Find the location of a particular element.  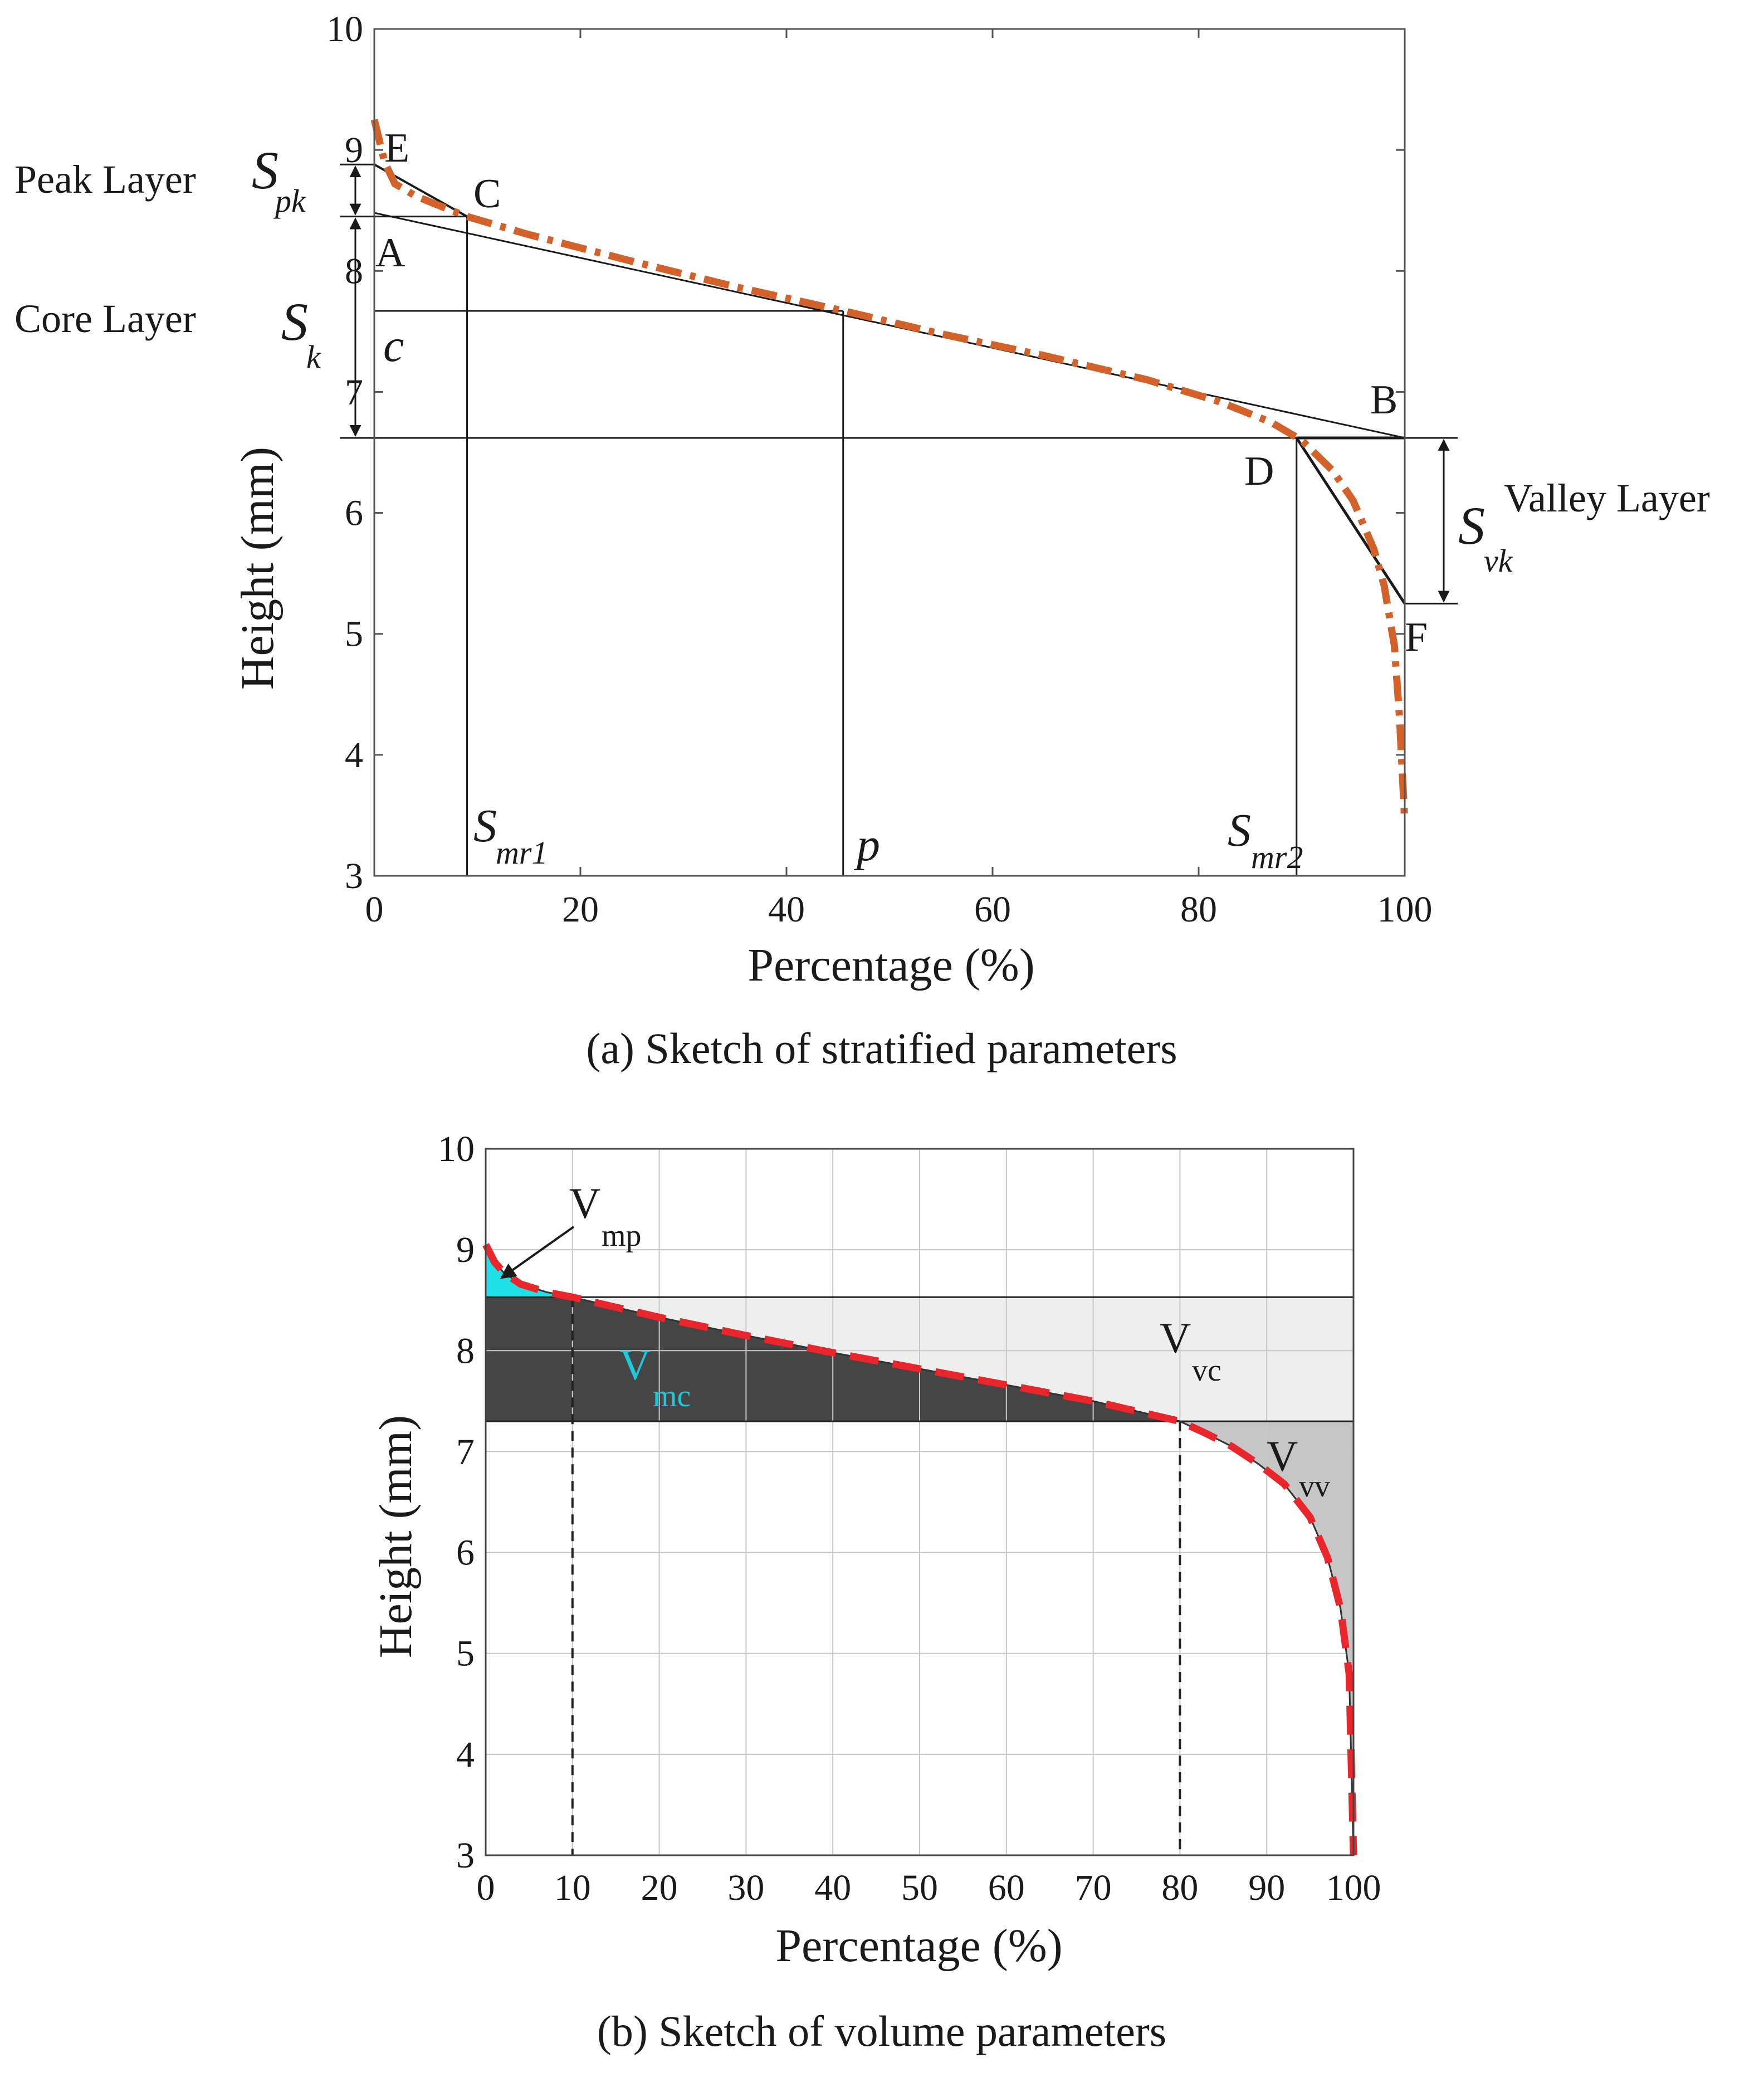

vmc-main: V is located at coordinates (635, 1364).